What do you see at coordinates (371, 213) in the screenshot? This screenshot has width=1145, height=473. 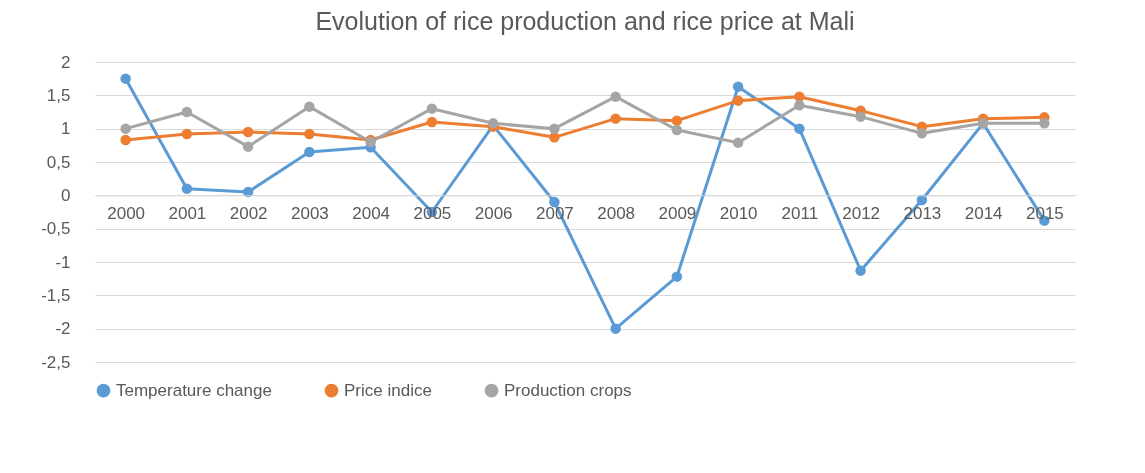 I see `x-tick-label: 2004` at bounding box center [371, 213].